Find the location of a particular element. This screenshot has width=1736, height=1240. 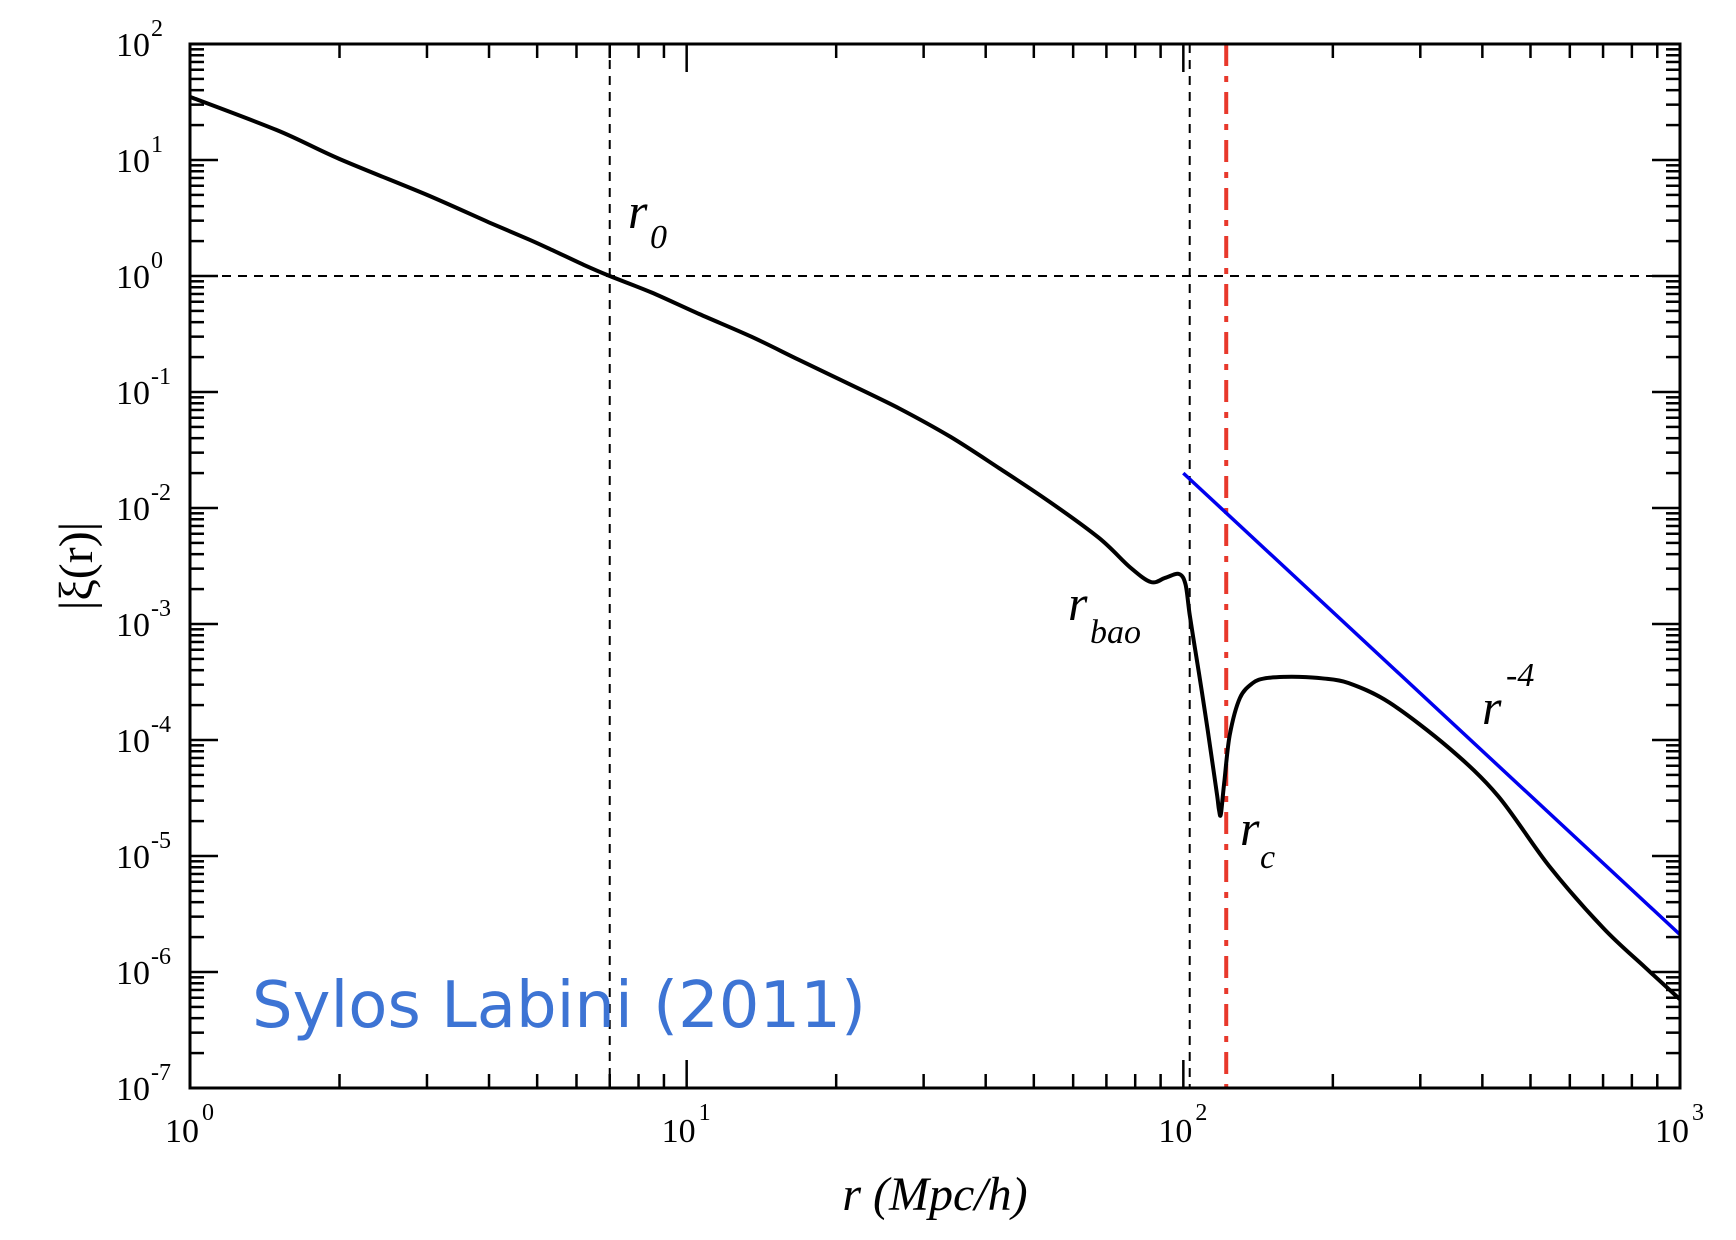

y-tick-label: 10 -2 is located at coordinates (143, 504).